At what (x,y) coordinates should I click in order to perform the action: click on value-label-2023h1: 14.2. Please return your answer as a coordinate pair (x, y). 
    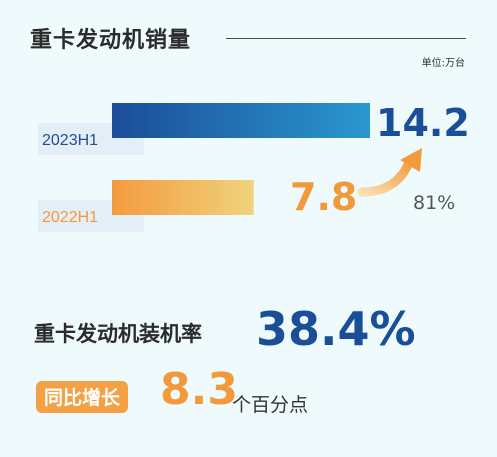
    Looking at the image, I should click on (423, 123).